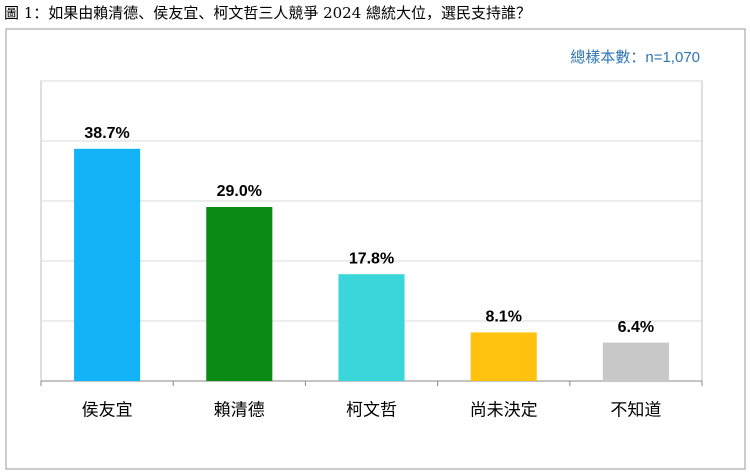  Describe the element at coordinates (503, 317) in the screenshot. I see `data-label: 8.1%` at that location.